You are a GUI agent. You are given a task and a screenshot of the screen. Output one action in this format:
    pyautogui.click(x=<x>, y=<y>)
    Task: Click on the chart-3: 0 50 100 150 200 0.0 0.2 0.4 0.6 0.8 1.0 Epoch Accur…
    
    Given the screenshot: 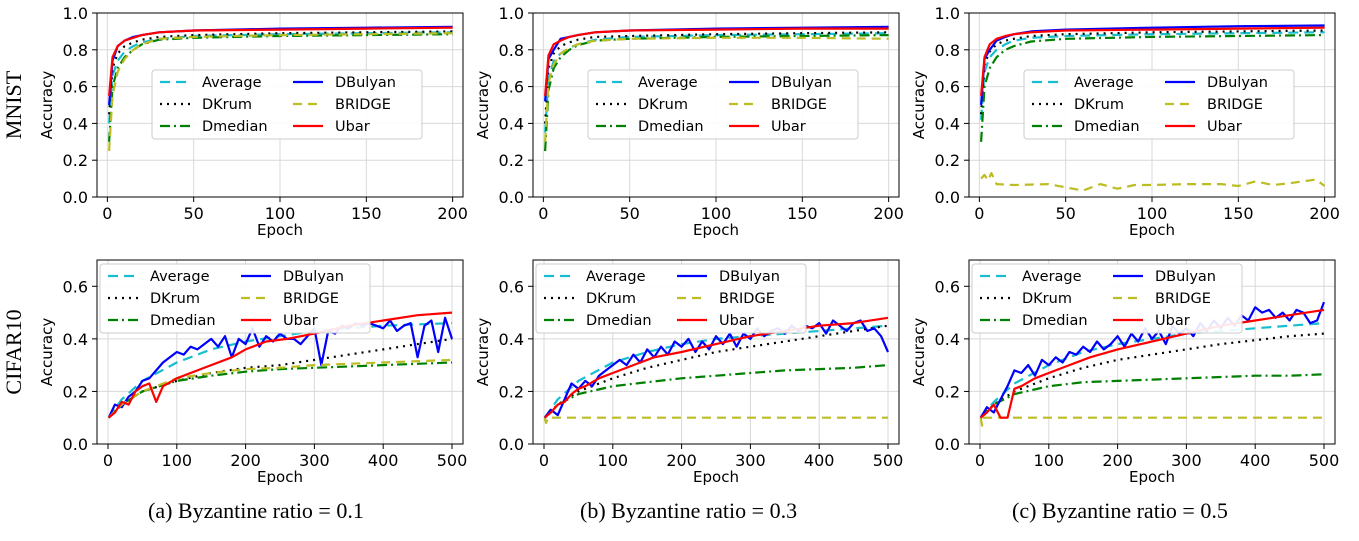 What is the action you would take?
    pyautogui.click(x=1125, y=121)
    